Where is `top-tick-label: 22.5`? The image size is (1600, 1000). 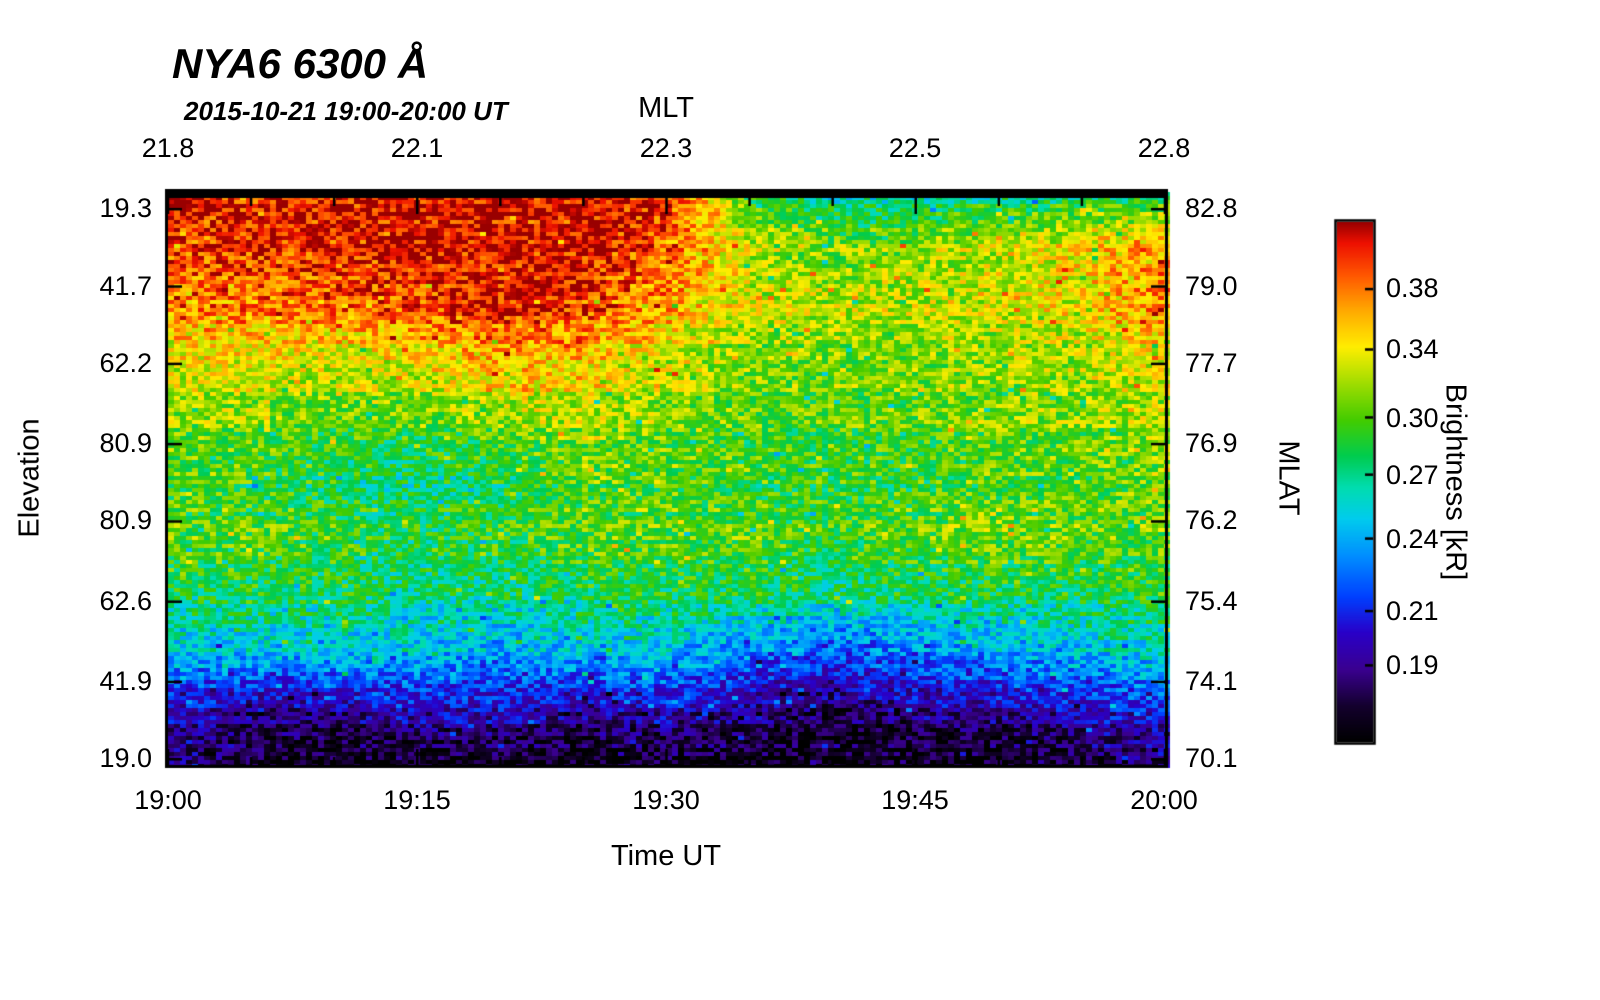 top-tick-label: 22.5 is located at coordinates (915, 148).